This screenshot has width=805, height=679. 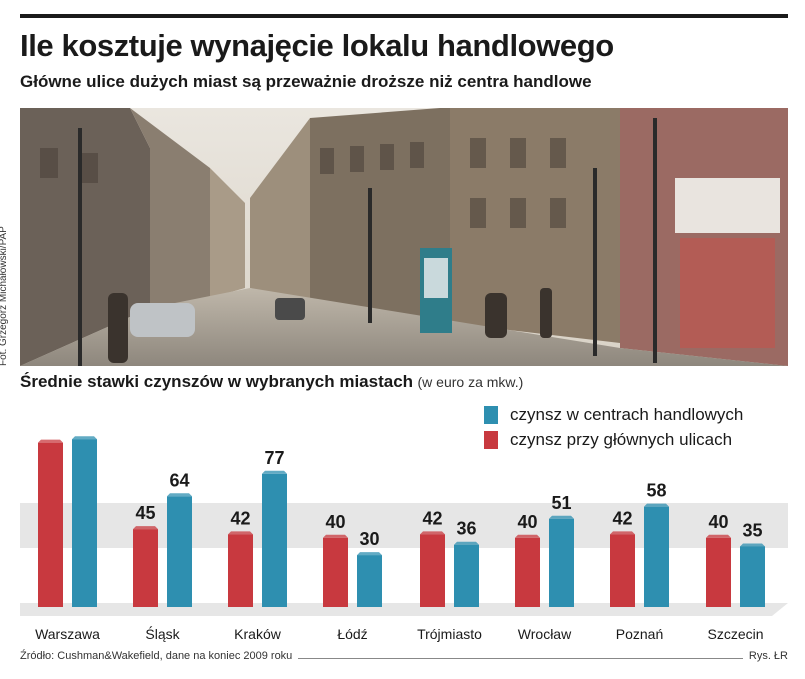 I want to click on data-label: 35, so click(x=752, y=530).